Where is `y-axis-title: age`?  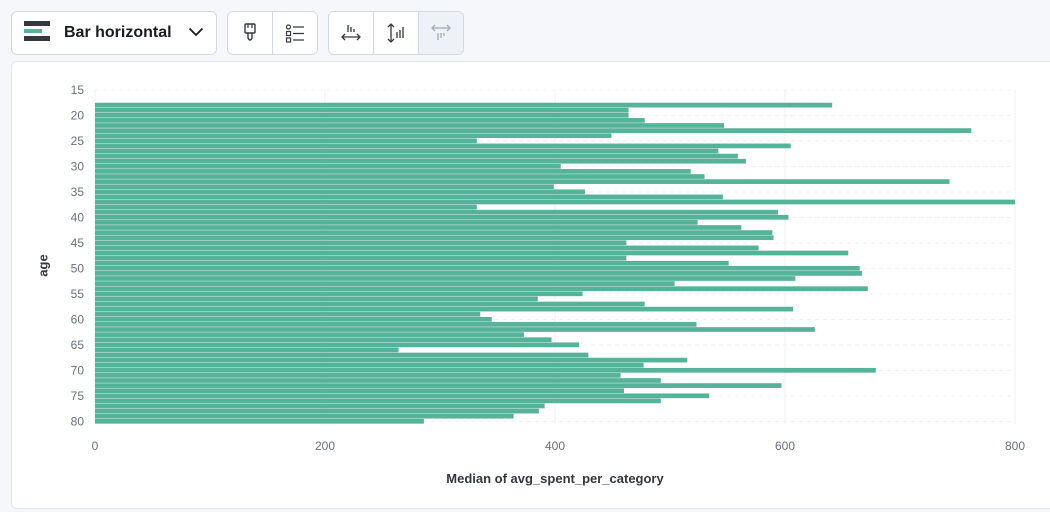
y-axis-title: age is located at coordinates (43, 265).